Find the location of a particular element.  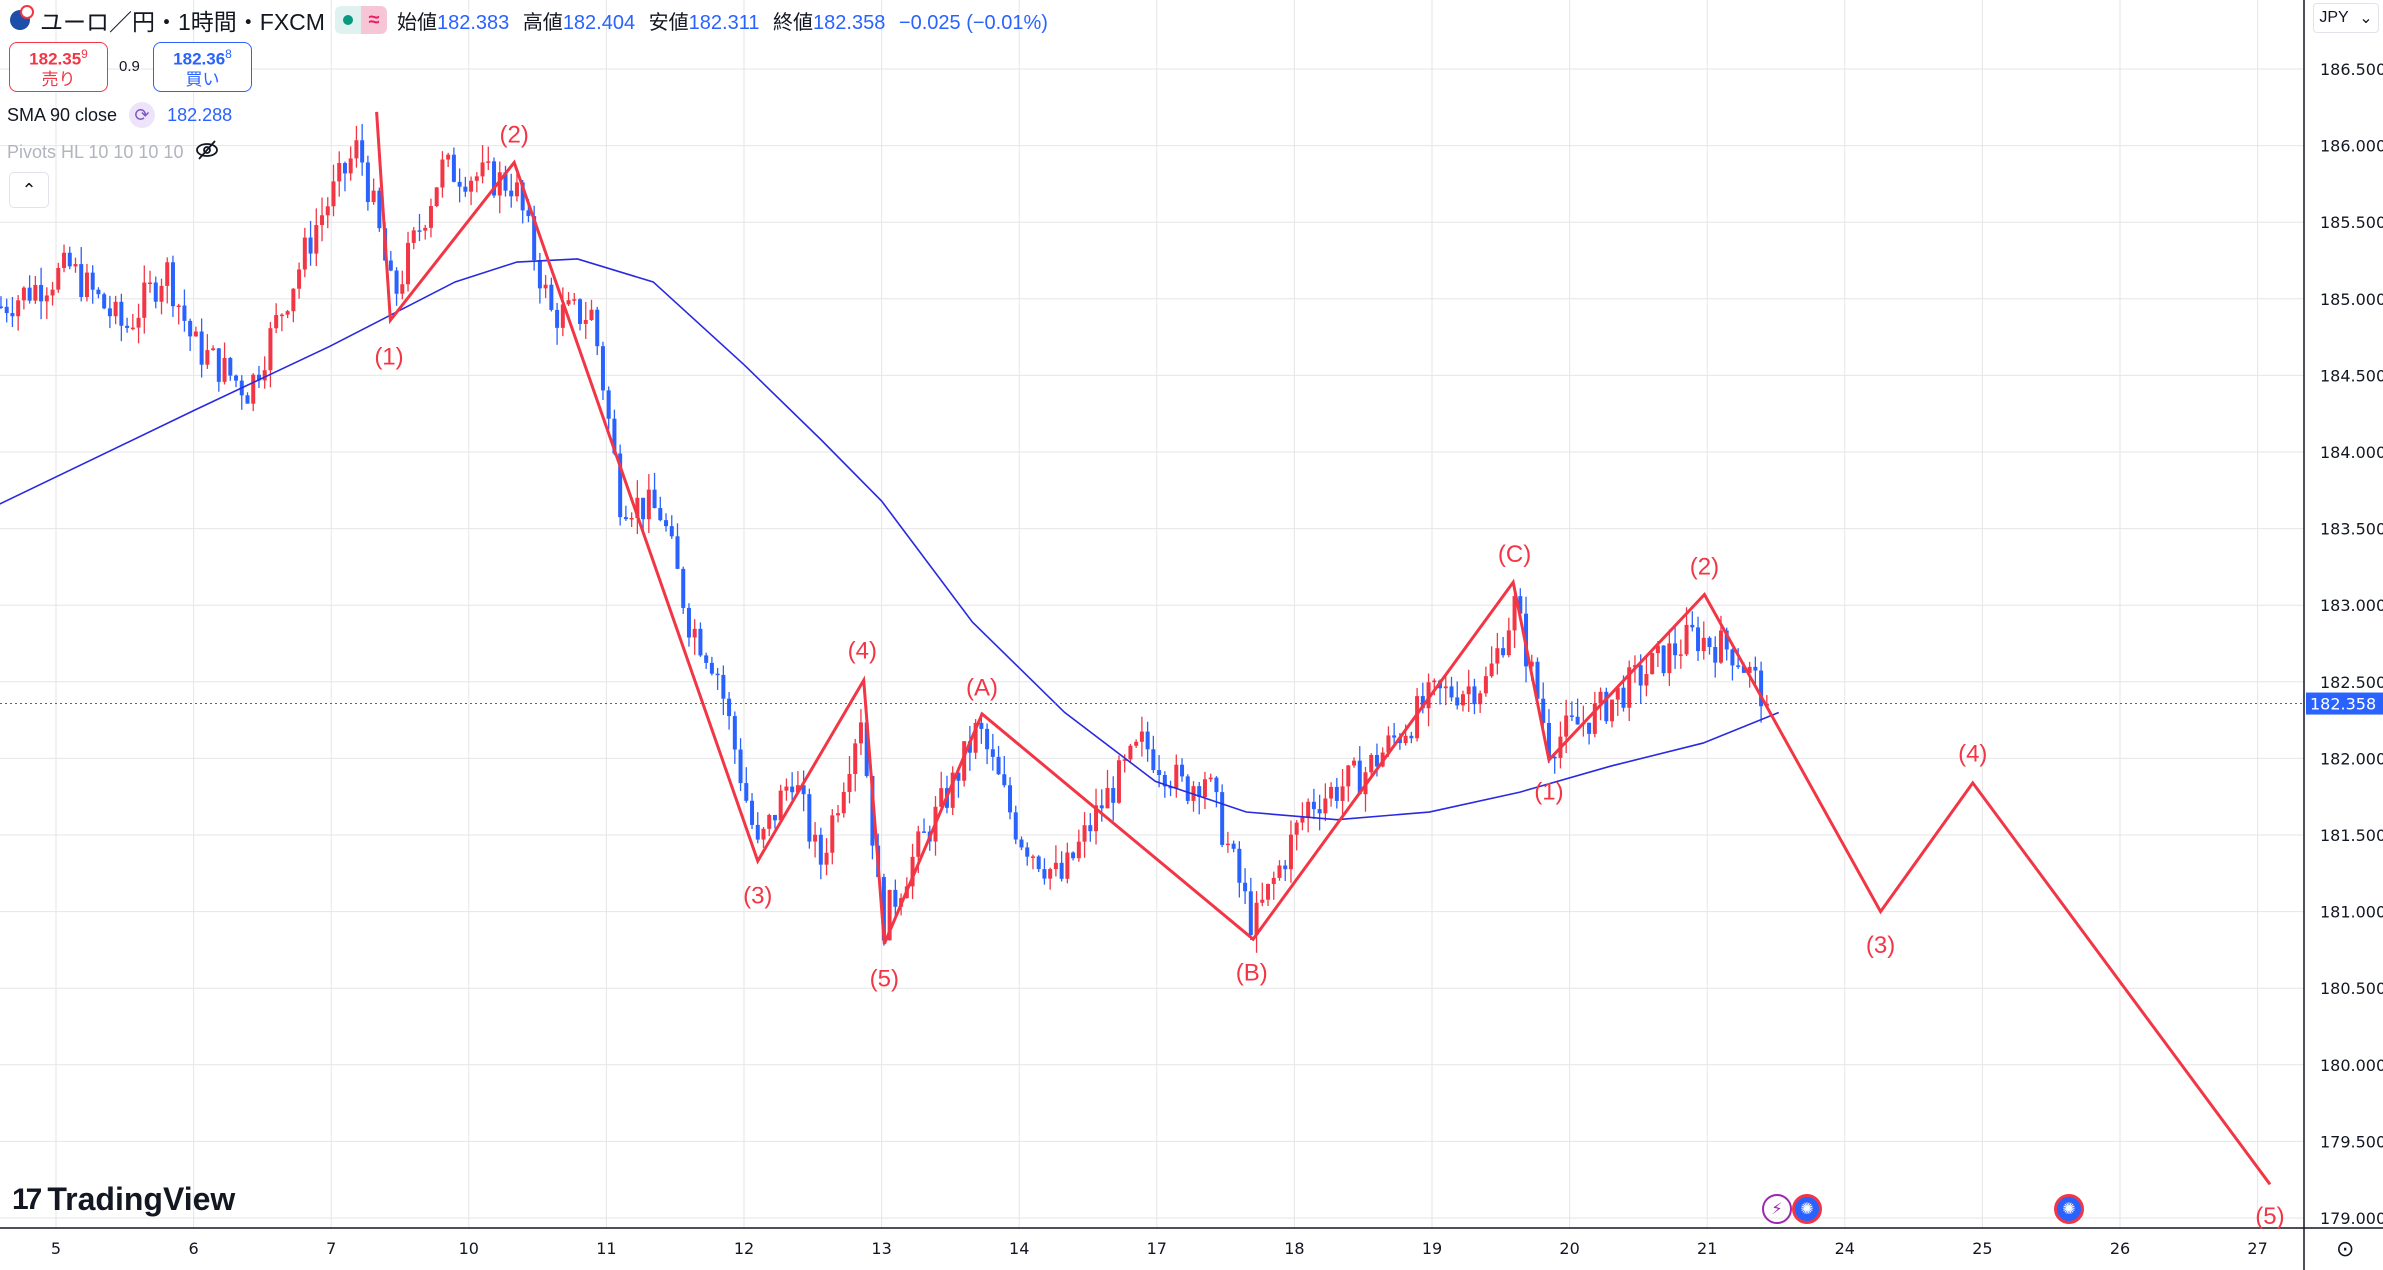

wave-label: (4) is located at coordinates (1972, 753).